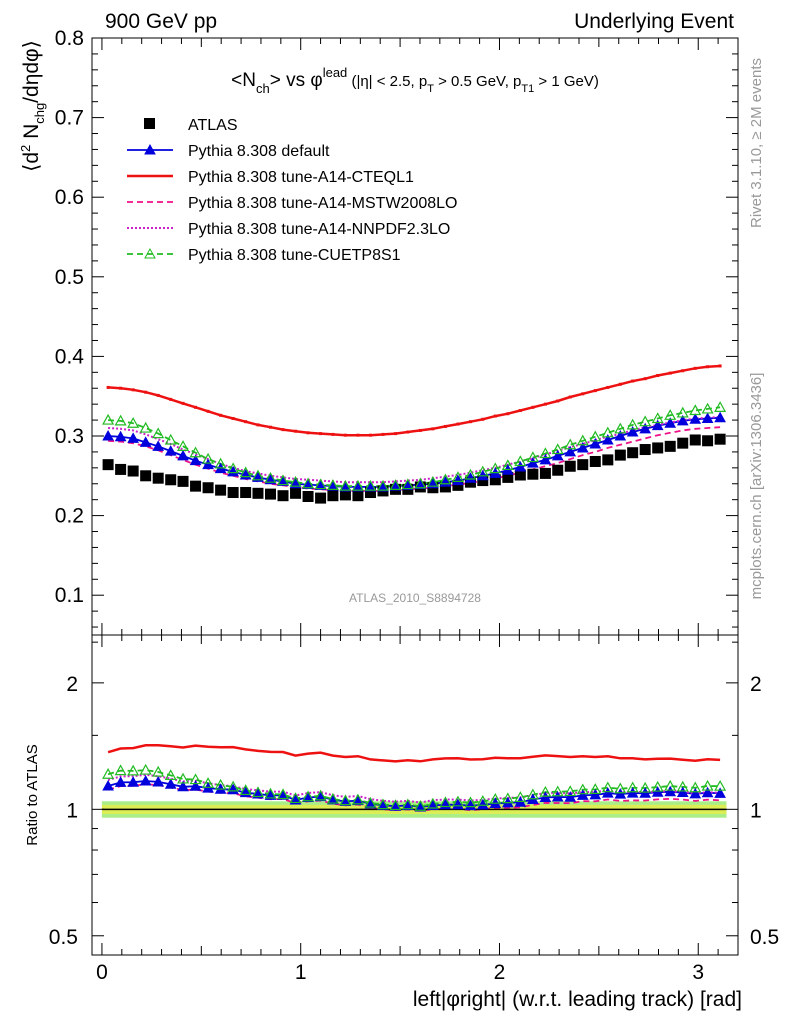  I want to click on upper-ytick-label: 0.4, so click(70, 356).